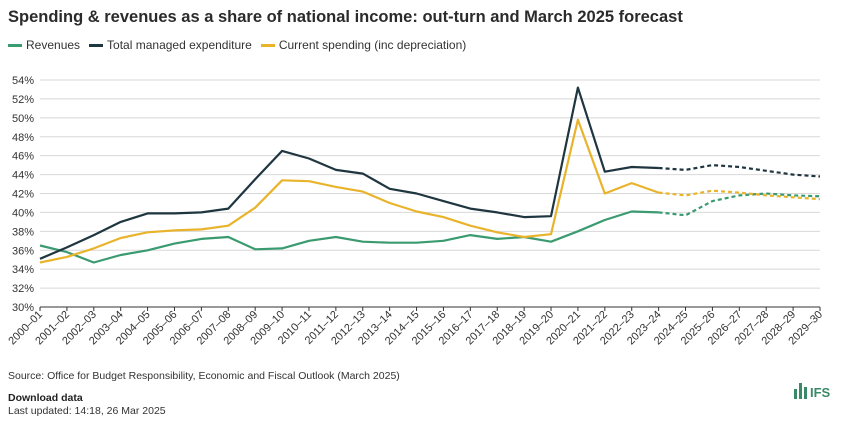  I want to click on legend-swatch-revenues, so click(15, 45).